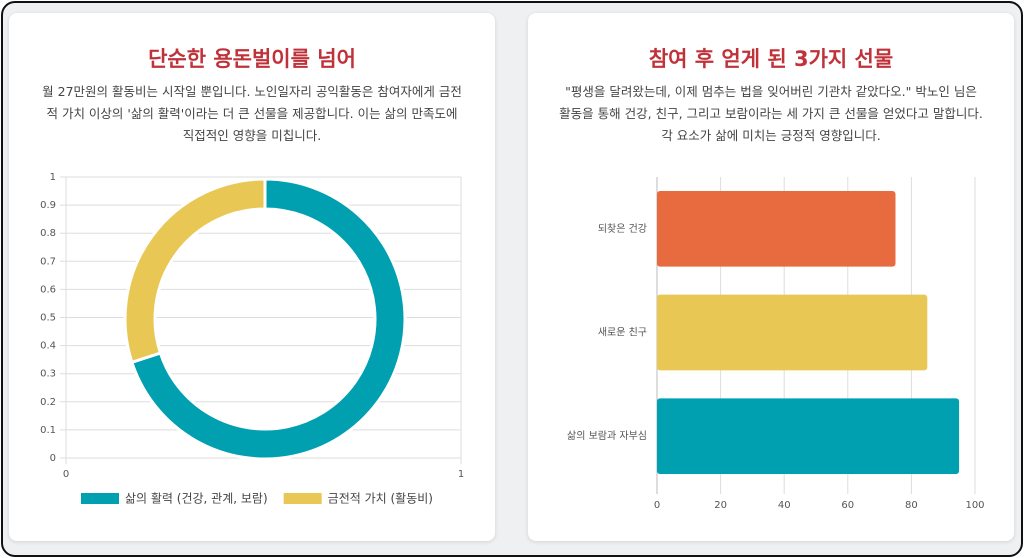 The width and height of the screenshot is (1024, 558). I want to click on x-tick-label: 100, so click(974, 505).